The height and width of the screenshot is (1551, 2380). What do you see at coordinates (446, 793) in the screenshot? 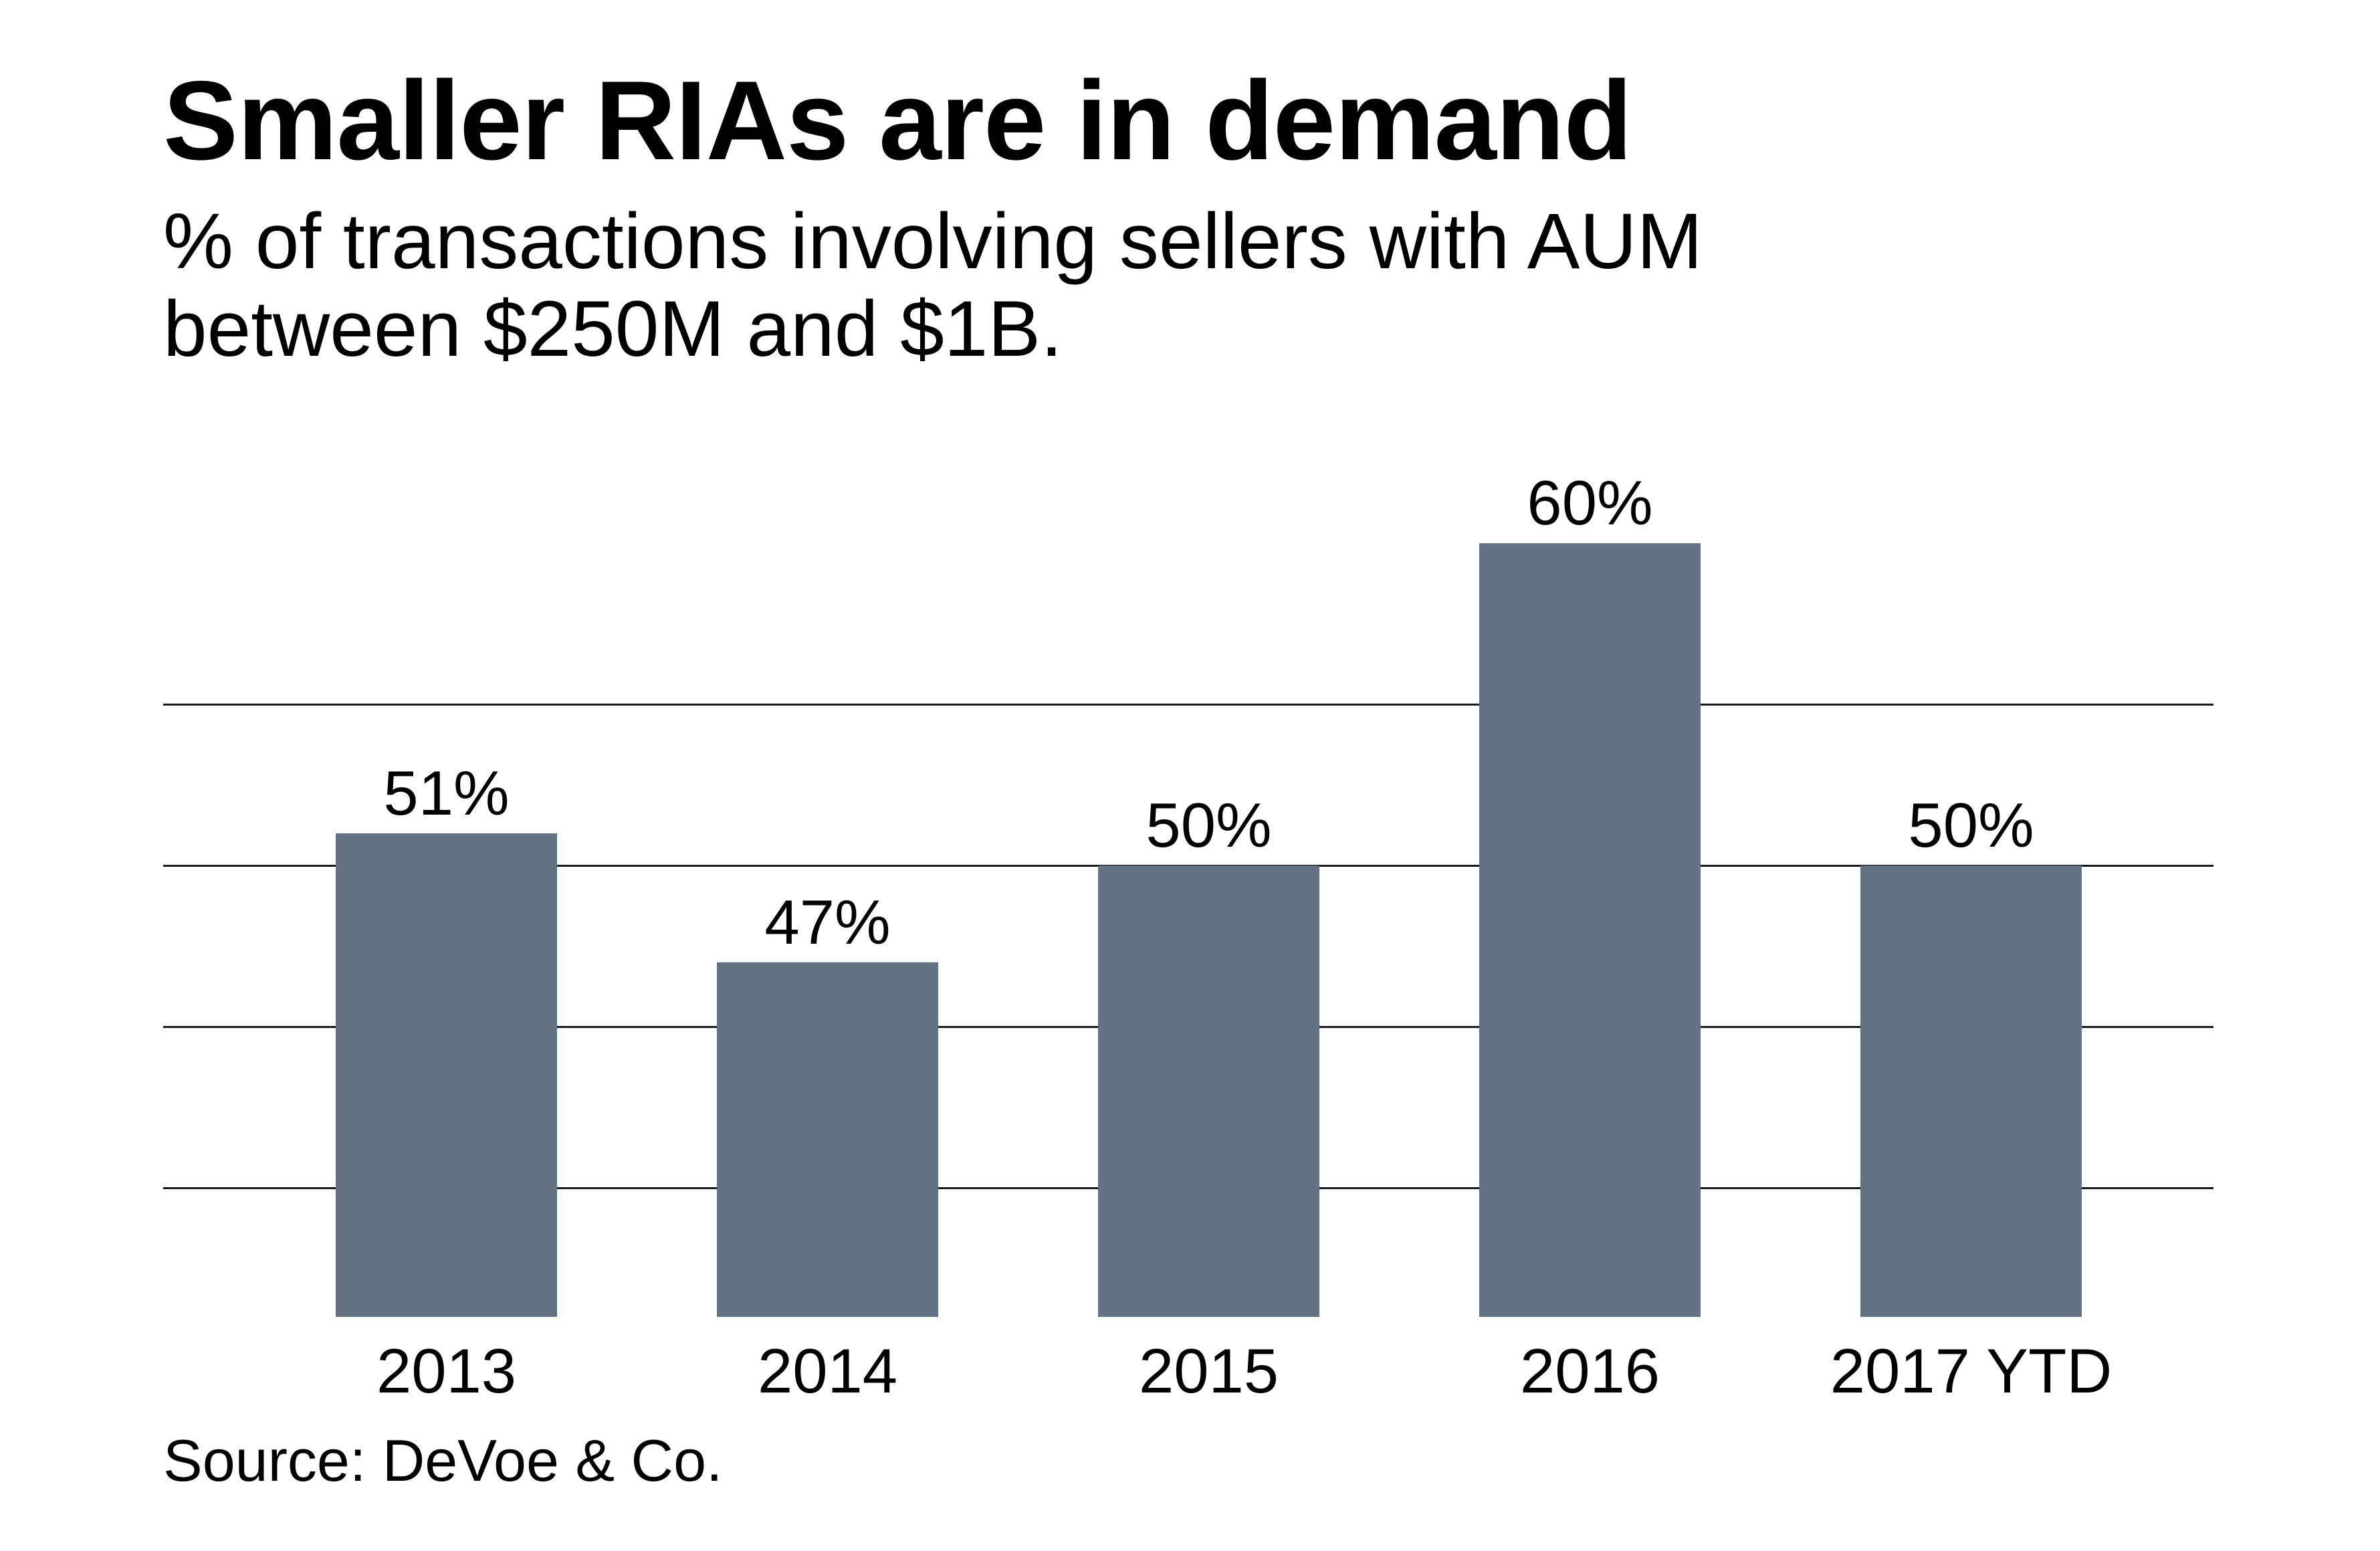
I see `data-label: 51%` at bounding box center [446, 793].